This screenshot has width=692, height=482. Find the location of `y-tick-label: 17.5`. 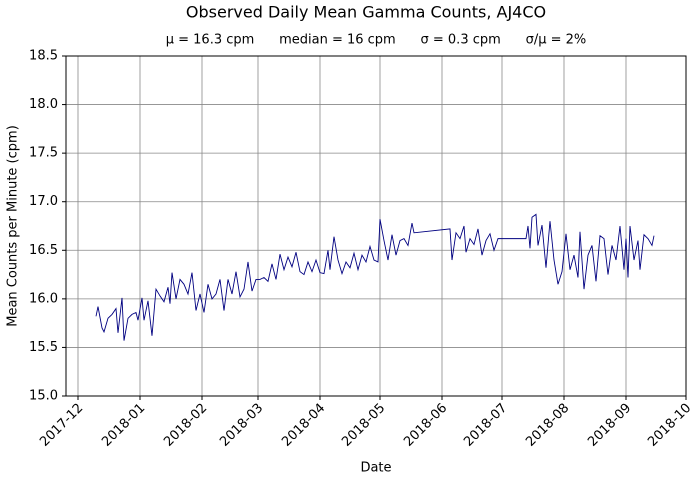

y-tick-label: 17.5 is located at coordinates (43, 153).